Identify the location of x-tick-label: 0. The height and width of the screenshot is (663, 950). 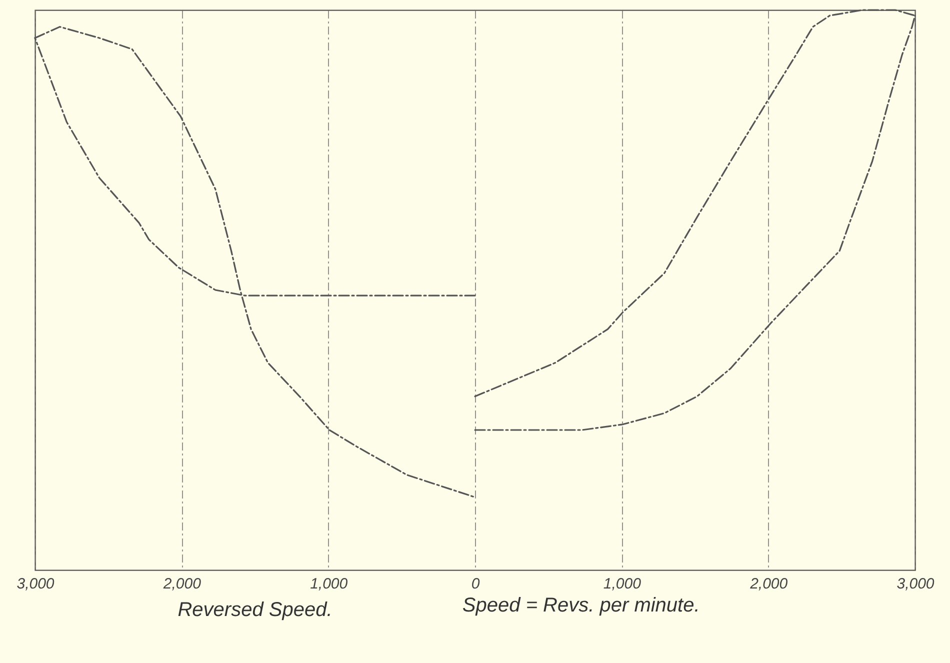
(475, 584).